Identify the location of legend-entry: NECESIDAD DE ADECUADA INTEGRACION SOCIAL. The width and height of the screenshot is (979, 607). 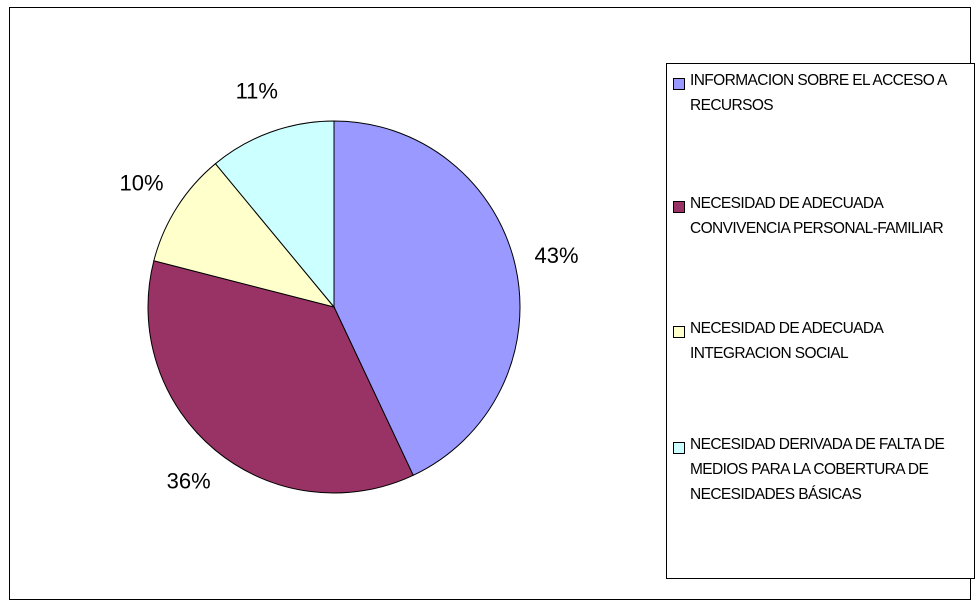
(821, 343).